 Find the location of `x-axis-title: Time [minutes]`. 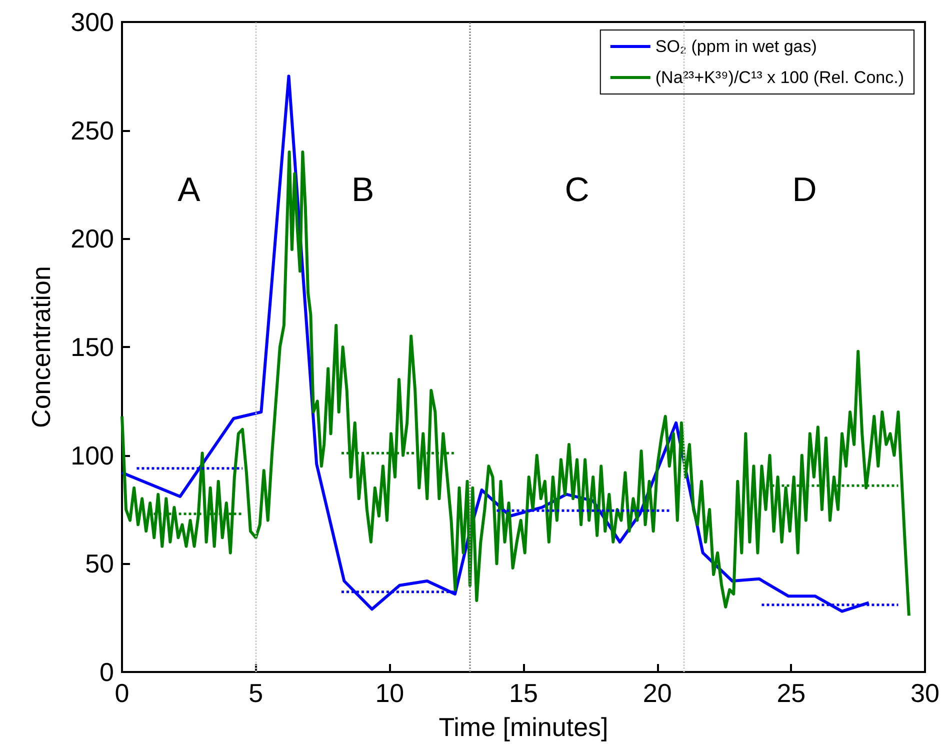

x-axis-title: Time [minutes] is located at coordinates (523, 727).